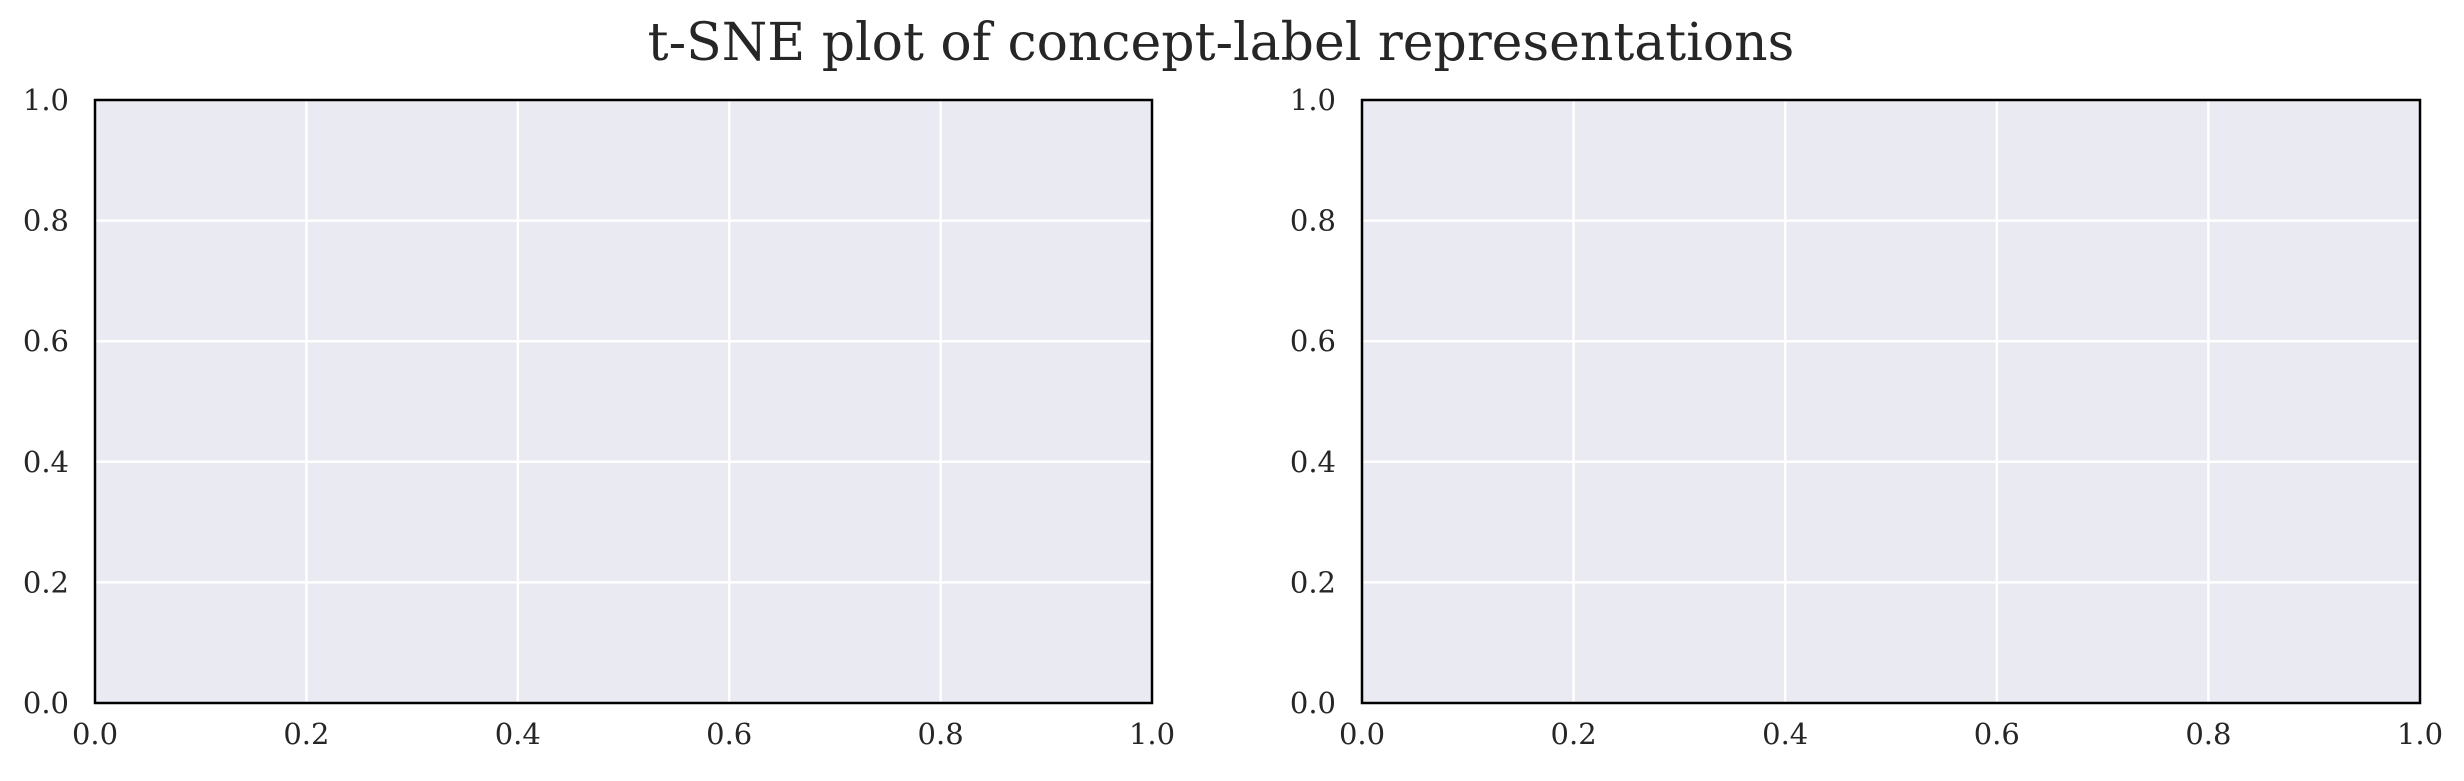 This screenshot has width=2464, height=781. What do you see at coordinates (729, 734) in the screenshot?
I see `x-tick-label-left-3: 0.6` at bounding box center [729, 734].